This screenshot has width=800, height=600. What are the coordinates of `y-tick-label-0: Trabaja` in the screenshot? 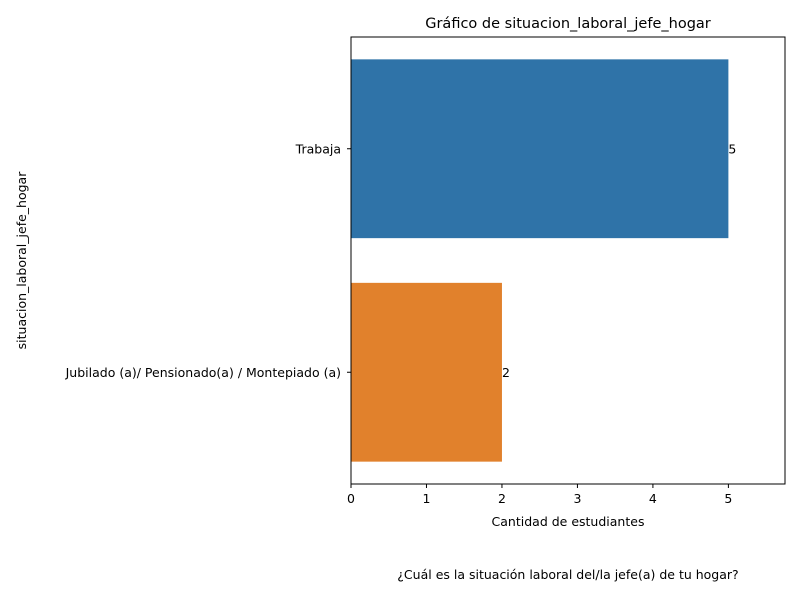 It's located at (318, 148).